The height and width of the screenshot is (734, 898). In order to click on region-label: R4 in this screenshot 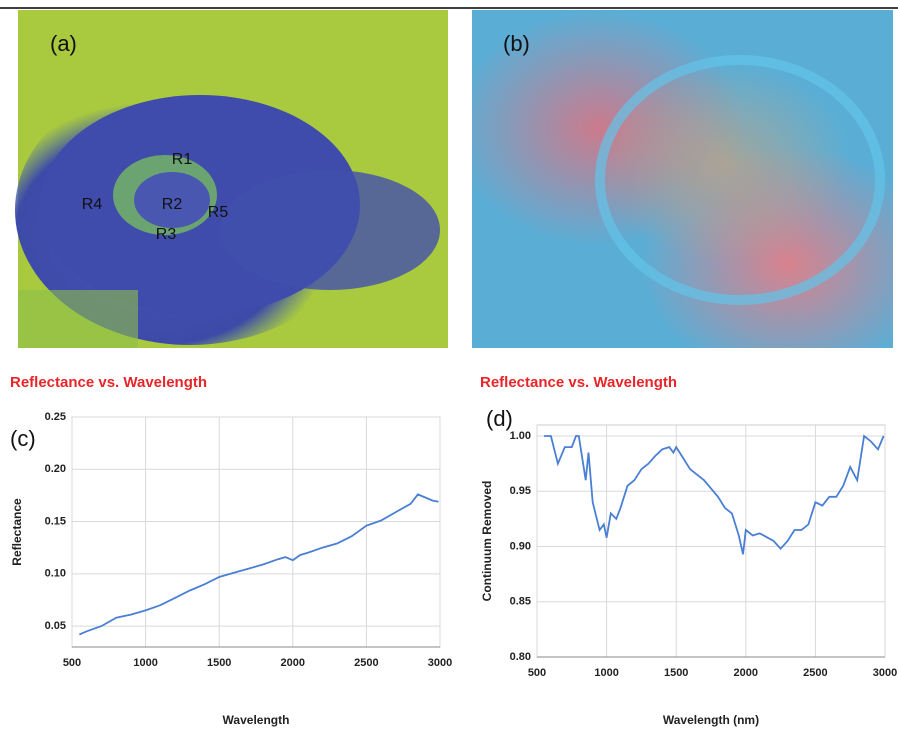, I will do `click(92, 204)`.